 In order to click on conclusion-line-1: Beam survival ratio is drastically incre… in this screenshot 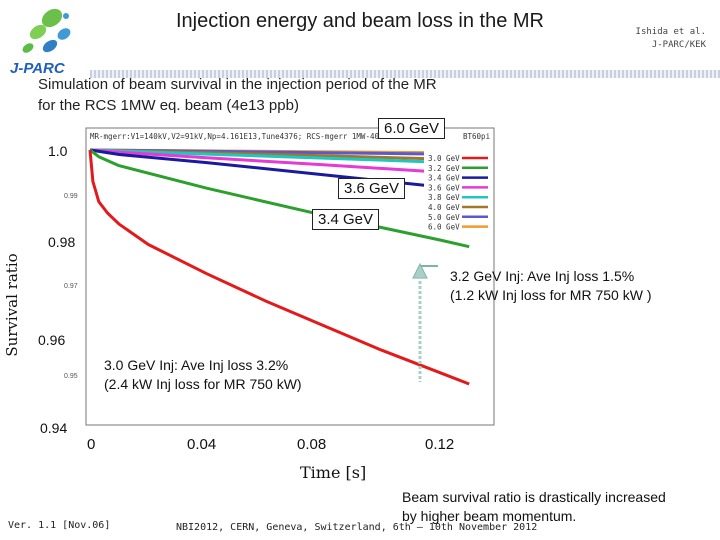, I will do `click(534, 497)`.